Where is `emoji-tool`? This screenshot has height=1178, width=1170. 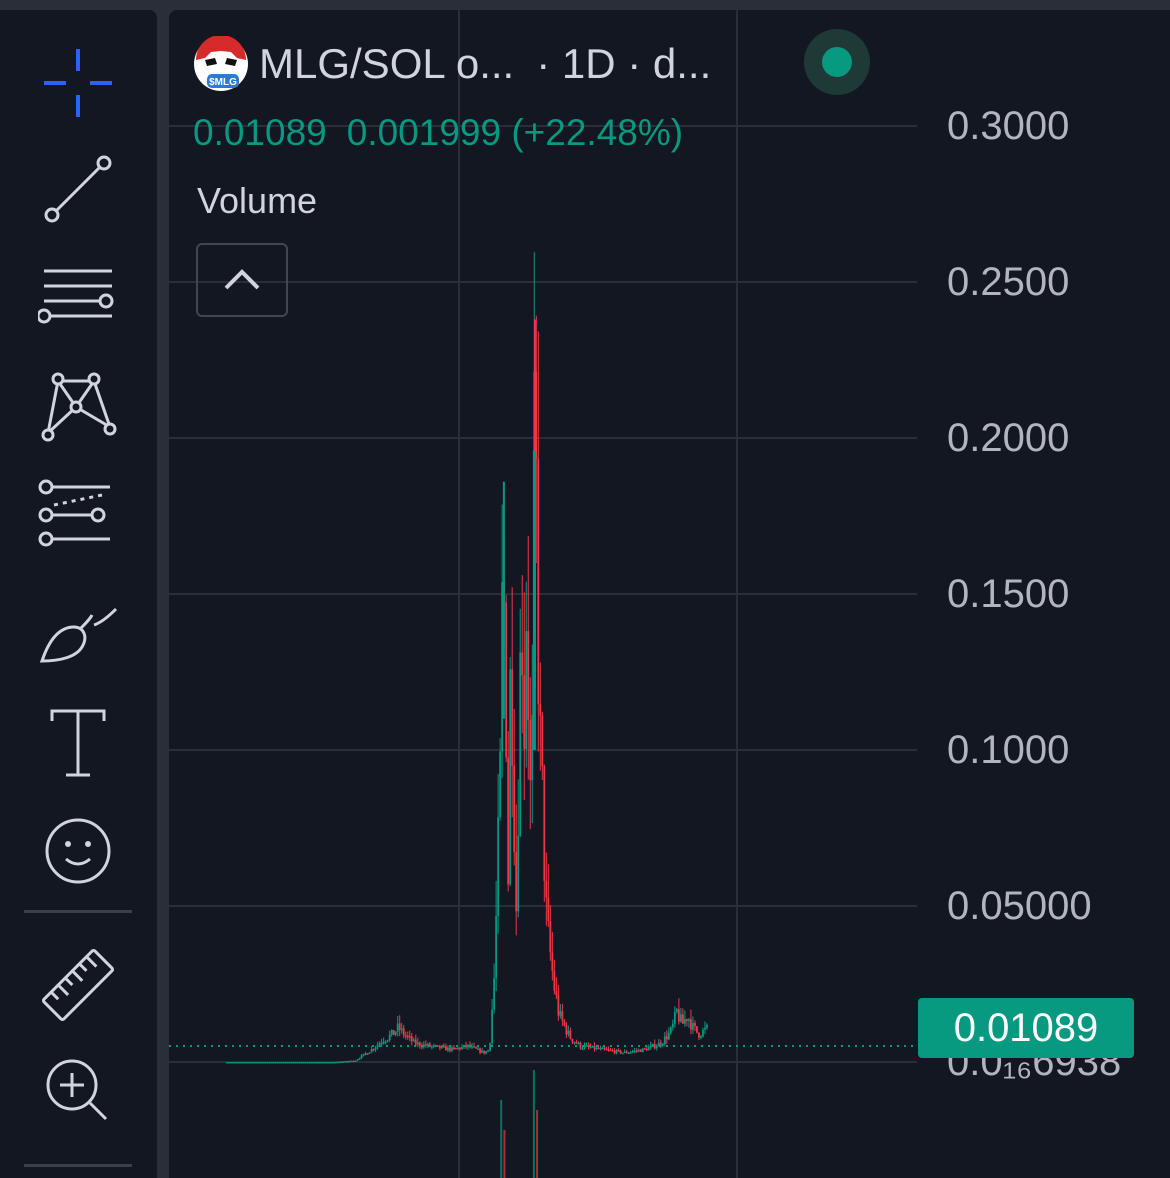 emoji-tool is located at coordinates (78, 851).